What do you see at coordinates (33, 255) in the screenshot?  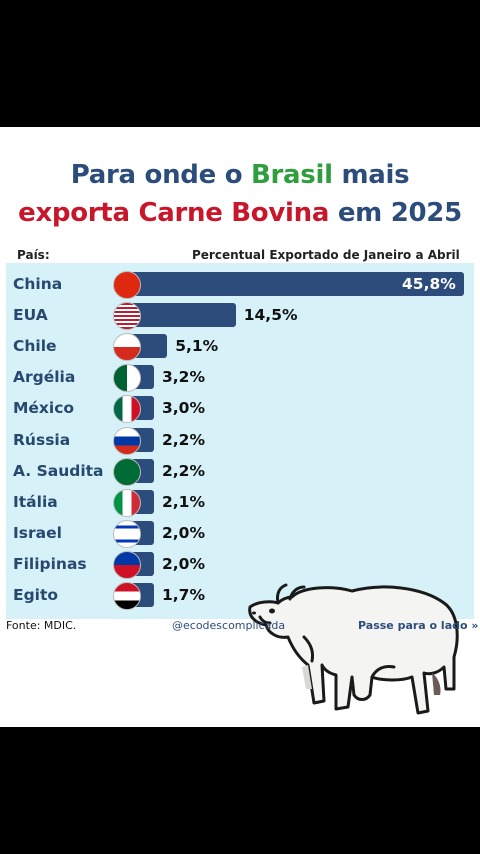 I see `header-country: País:` at bounding box center [33, 255].